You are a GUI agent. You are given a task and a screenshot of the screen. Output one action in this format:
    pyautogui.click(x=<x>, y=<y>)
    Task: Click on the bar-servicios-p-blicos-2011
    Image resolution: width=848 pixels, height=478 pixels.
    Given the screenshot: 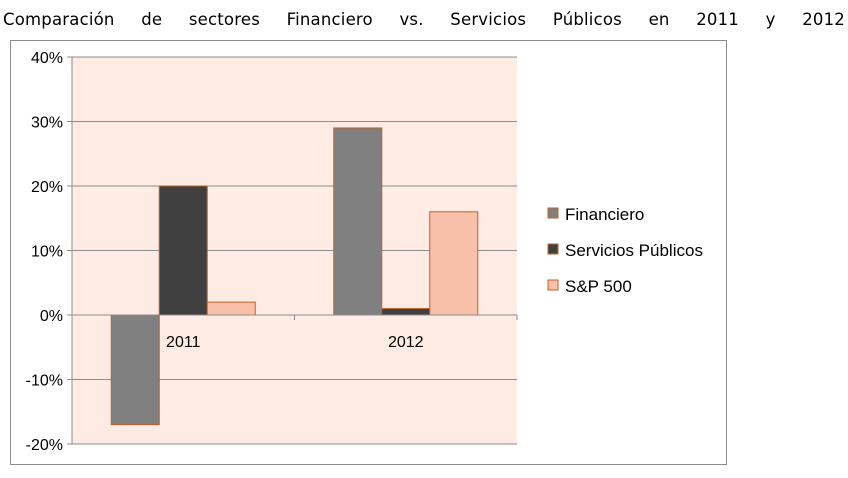 What is the action you would take?
    pyautogui.click(x=183, y=250)
    